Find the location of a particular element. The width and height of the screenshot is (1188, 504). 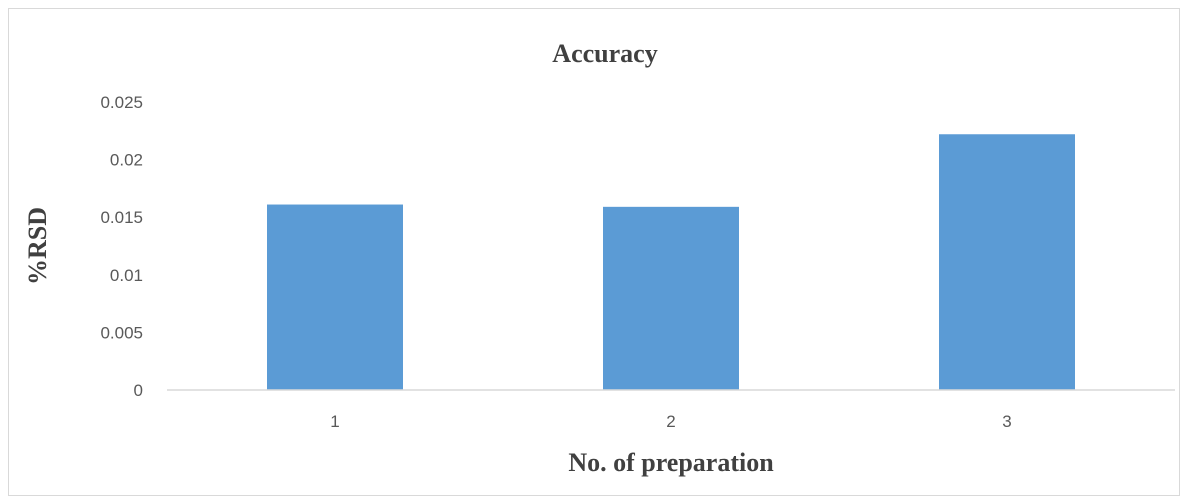

y-tick-label: 0.02 is located at coordinates (126, 160).